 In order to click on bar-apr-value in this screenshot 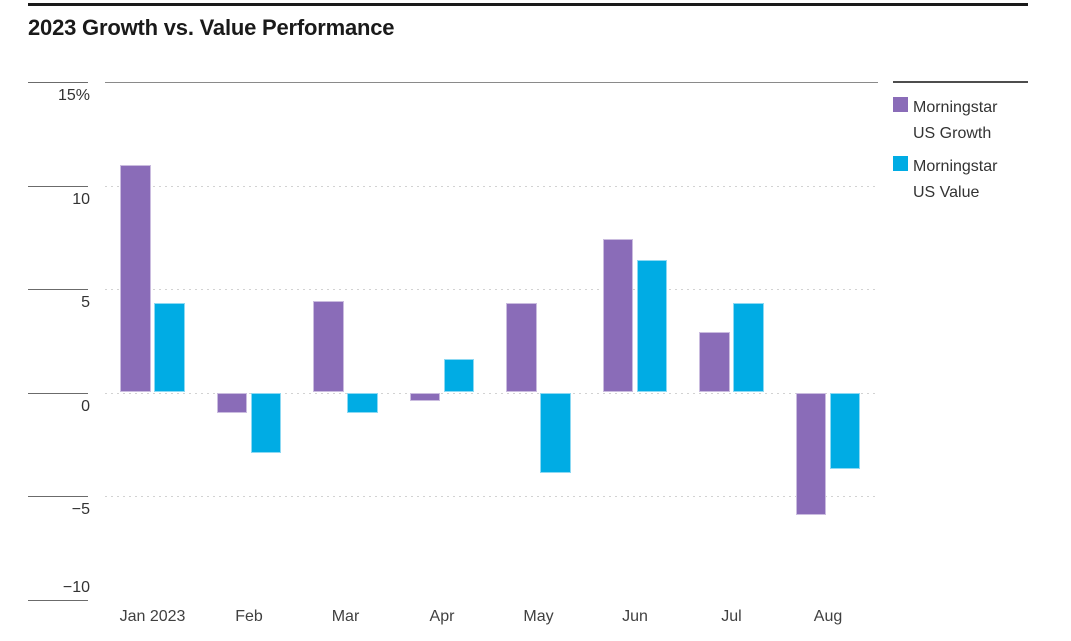, I will do `click(458, 376)`.